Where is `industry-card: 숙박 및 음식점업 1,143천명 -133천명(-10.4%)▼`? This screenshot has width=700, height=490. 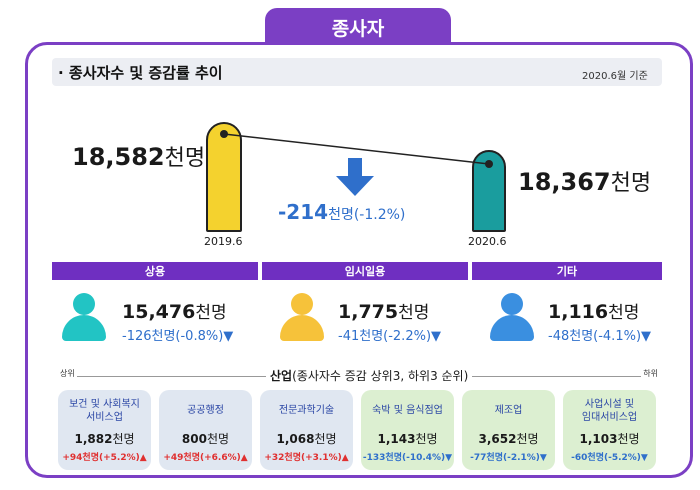
industry-card: 숙박 및 음식점업 1,143천명 -133천명(-10.4%)▼ is located at coordinates (407, 430).